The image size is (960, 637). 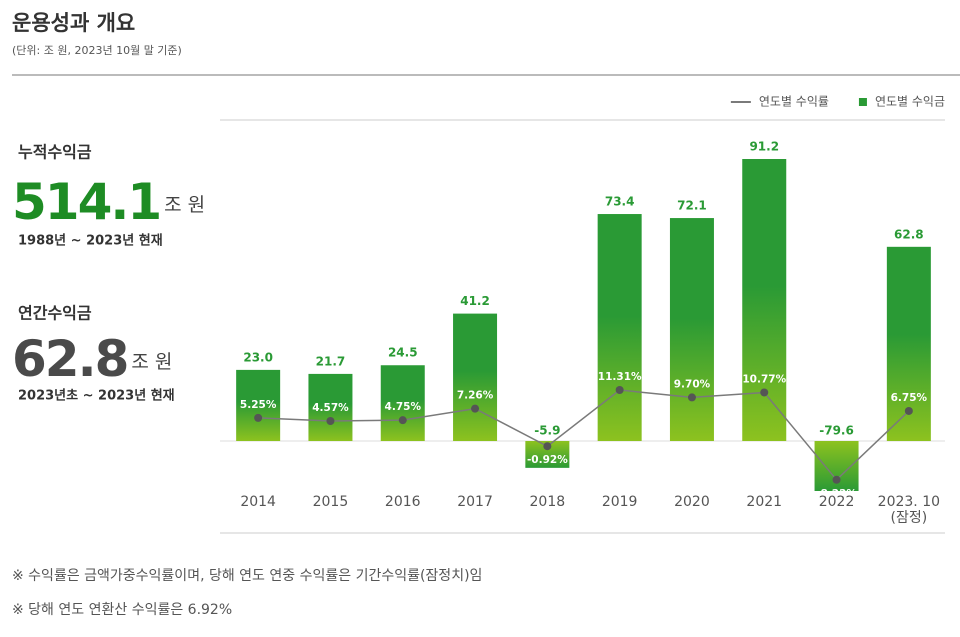 I want to click on x-tick-label: 2018, so click(x=547, y=502).